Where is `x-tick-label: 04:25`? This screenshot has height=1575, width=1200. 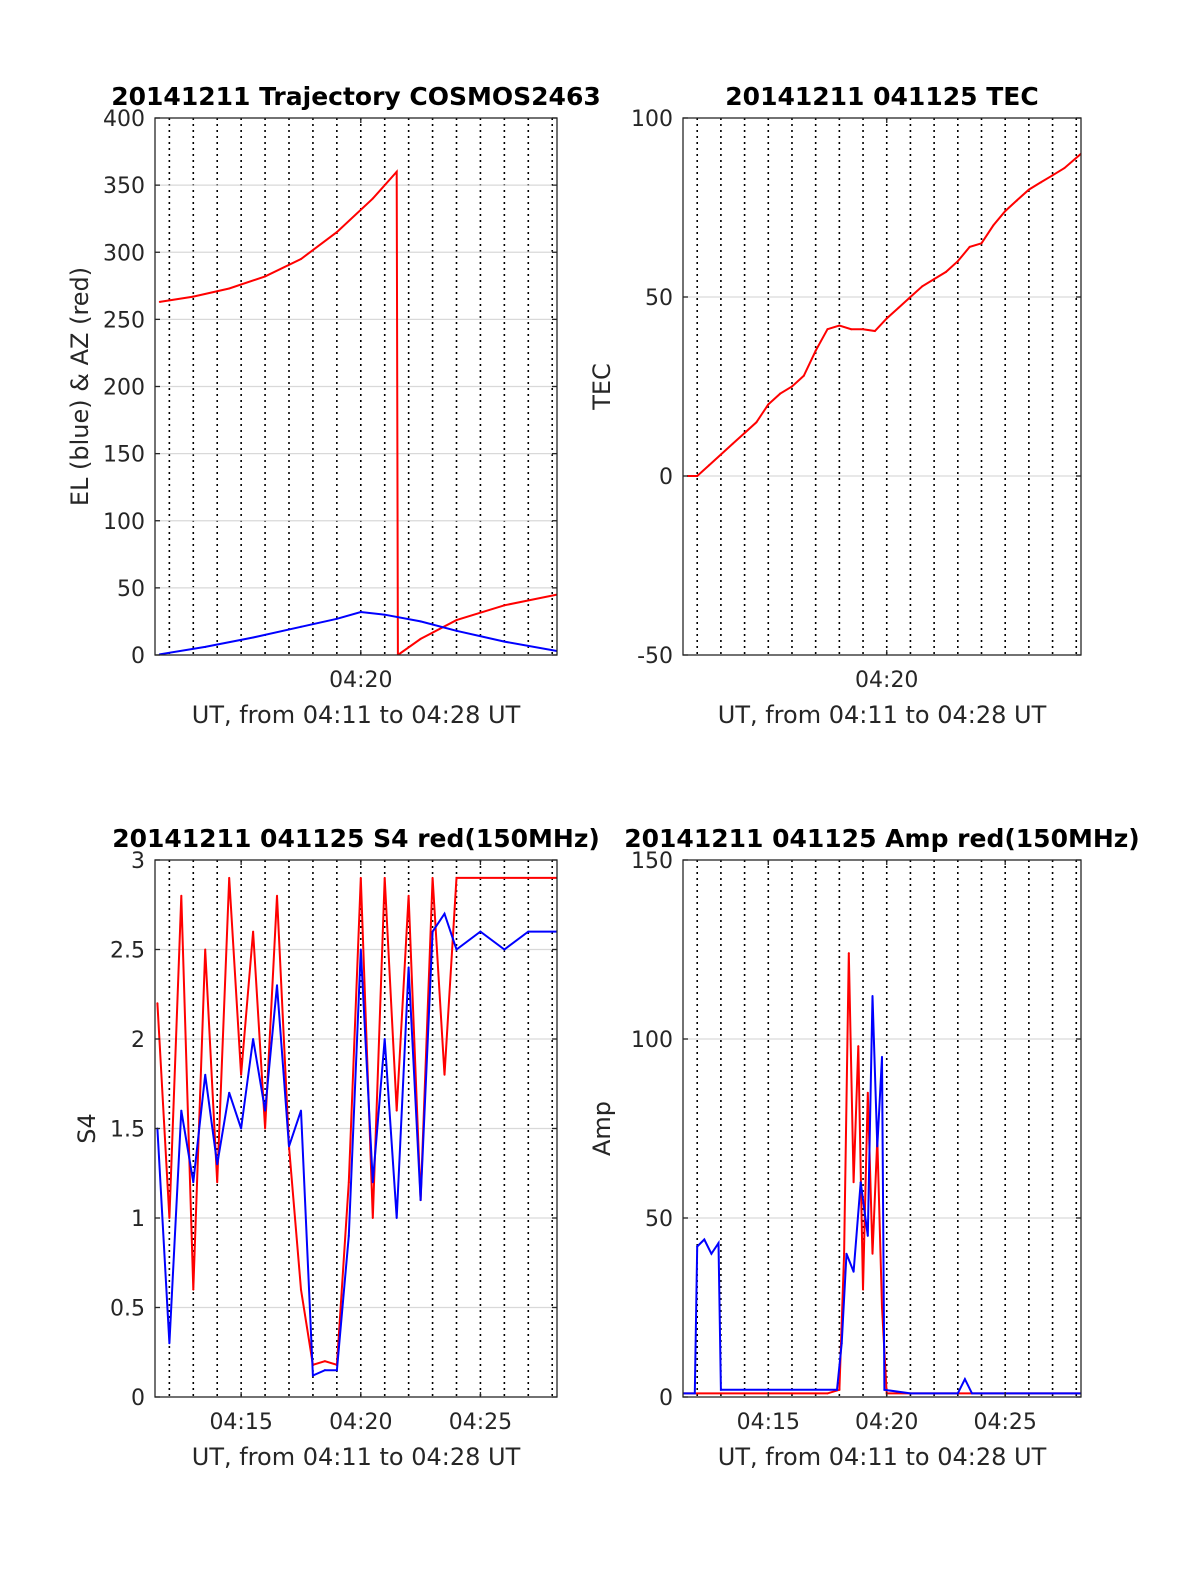 x-tick-label: 04:25 is located at coordinates (480, 1422).